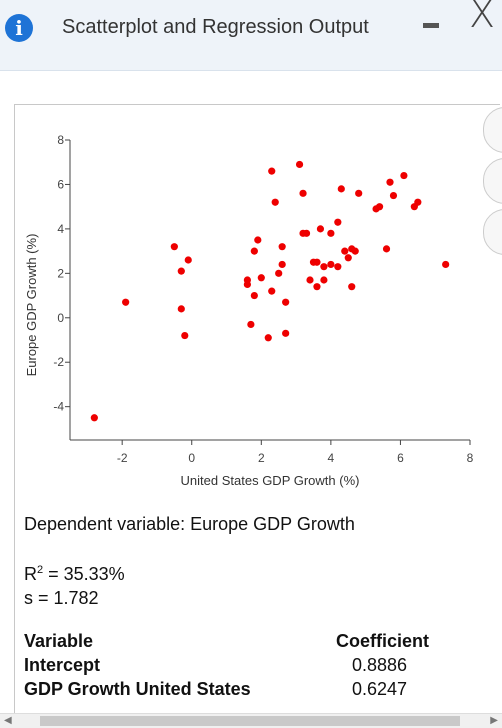 The height and width of the screenshot is (728, 502). Describe the element at coordinates (215, 27) in the screenshot. I see `window-title: Scatterplot and Regression Output` at that location.